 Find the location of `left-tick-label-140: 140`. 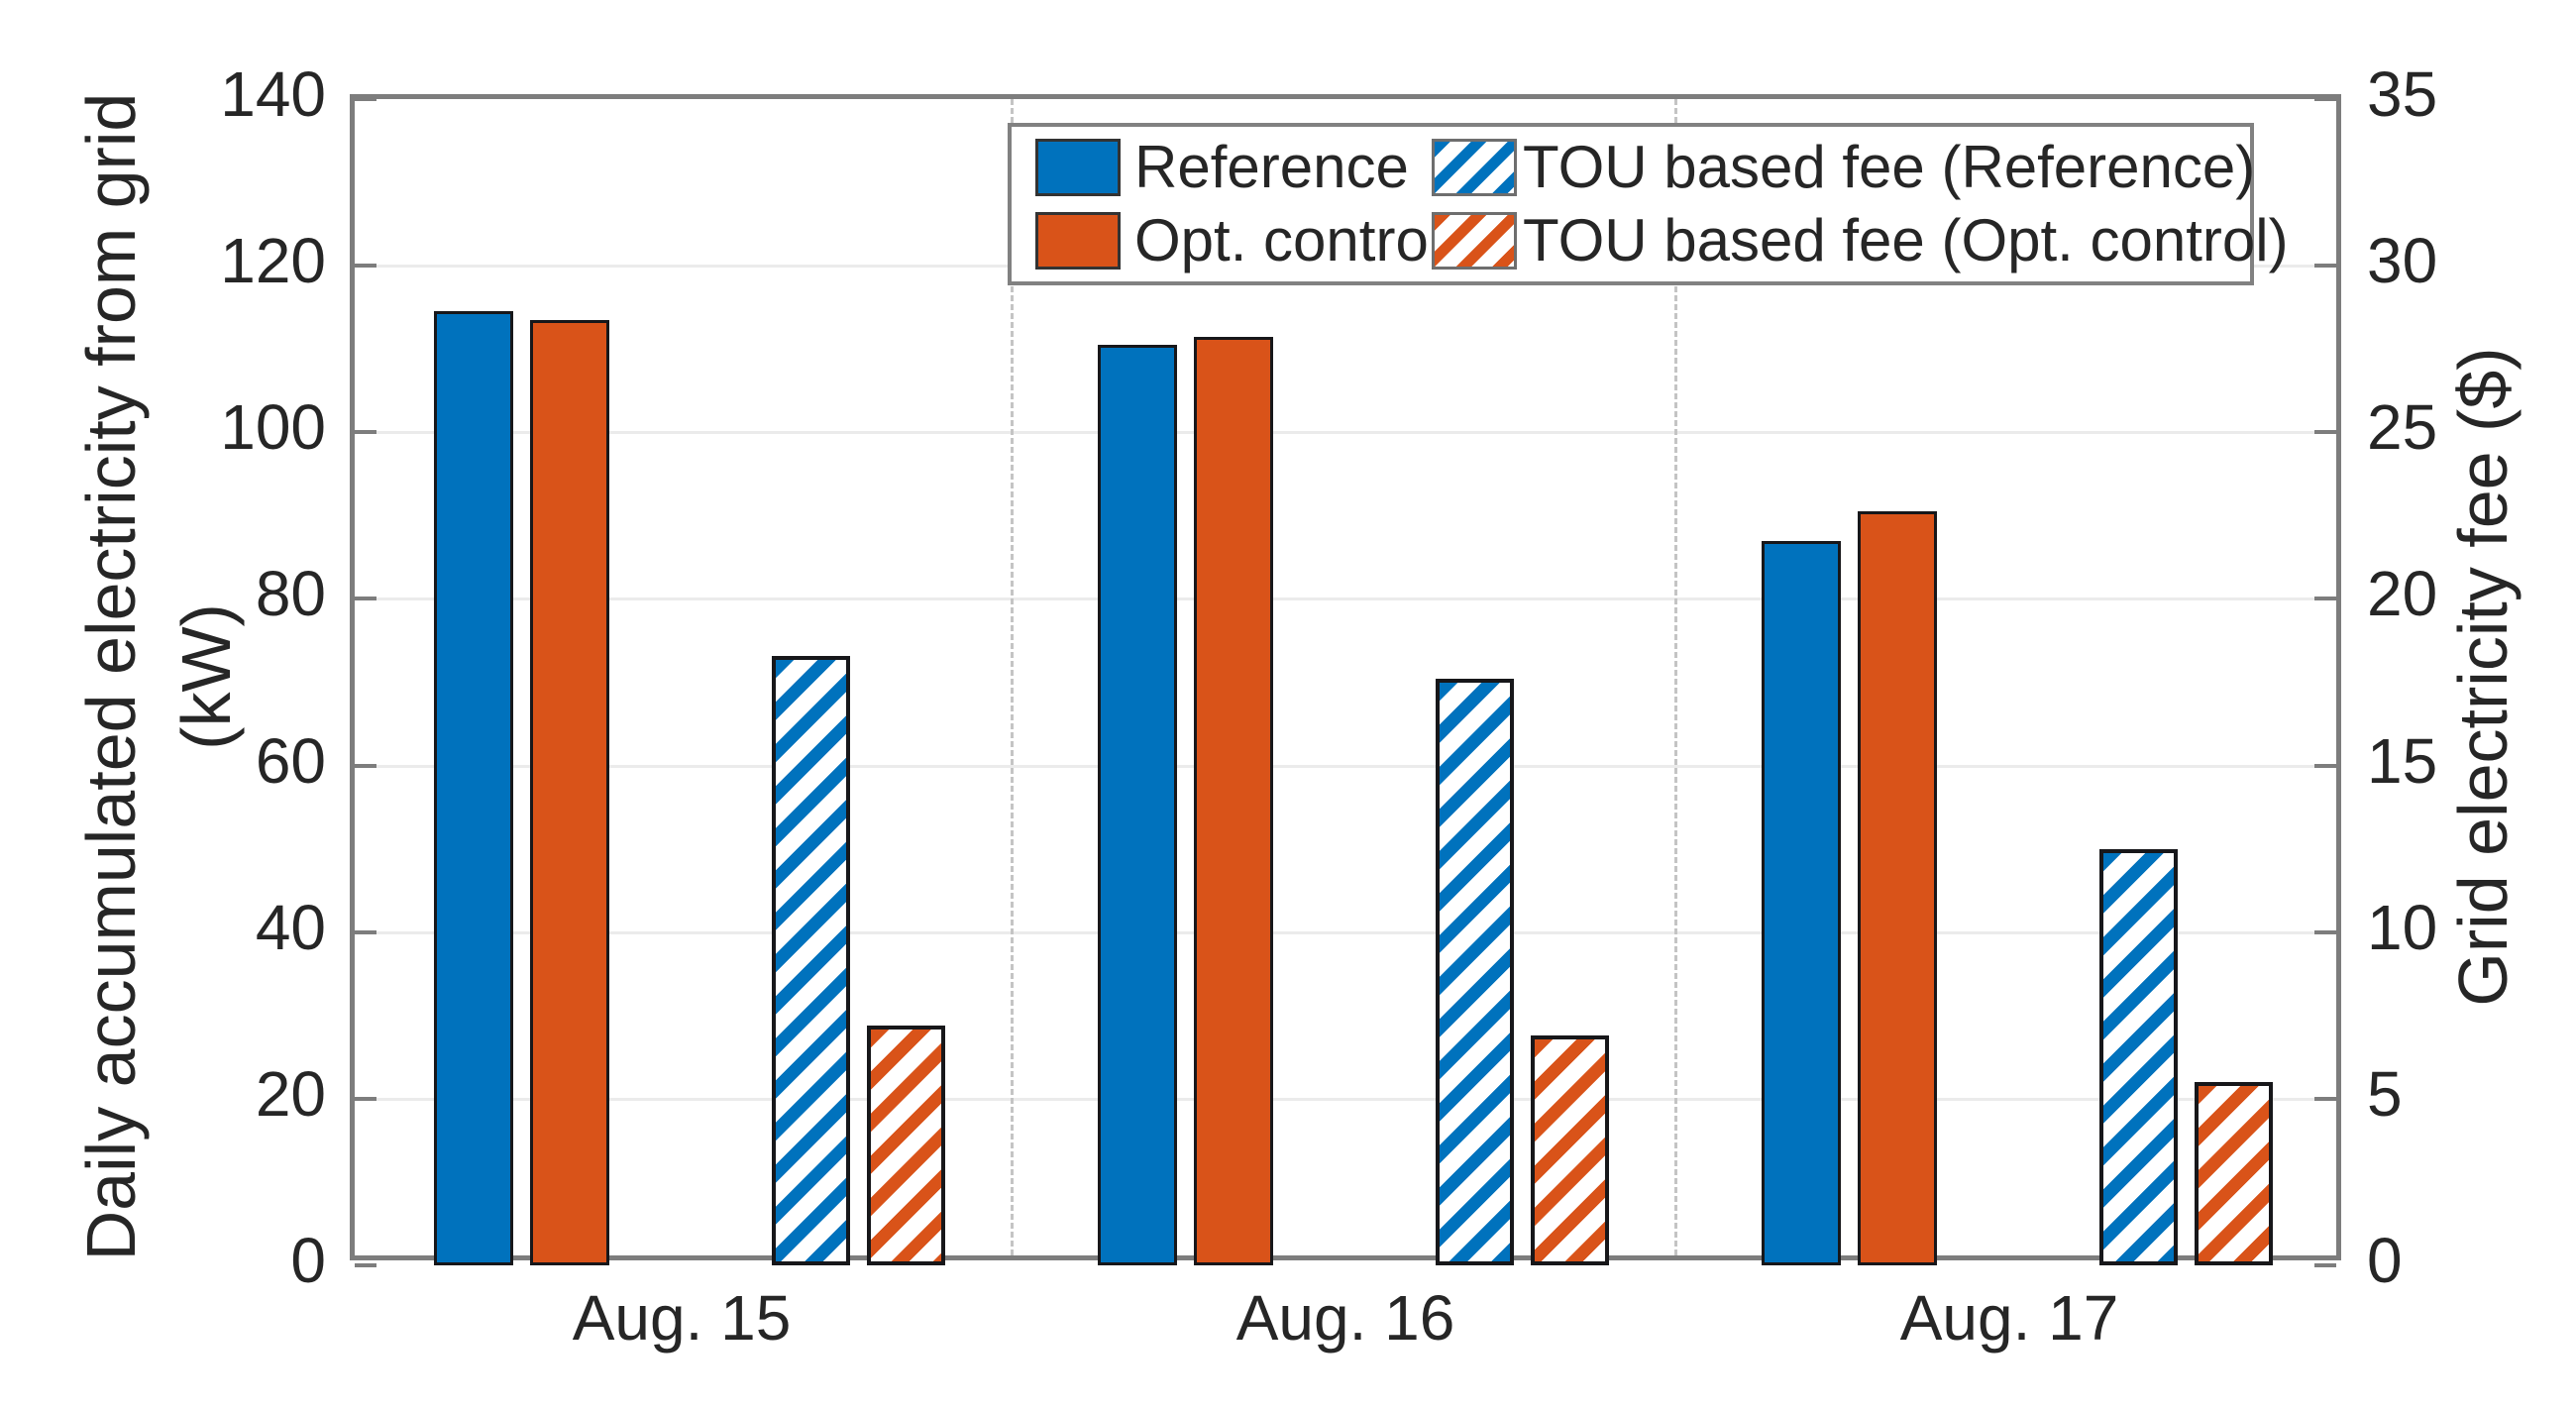

left-tick-label-140: 140 is located at coordinates (273, 94).